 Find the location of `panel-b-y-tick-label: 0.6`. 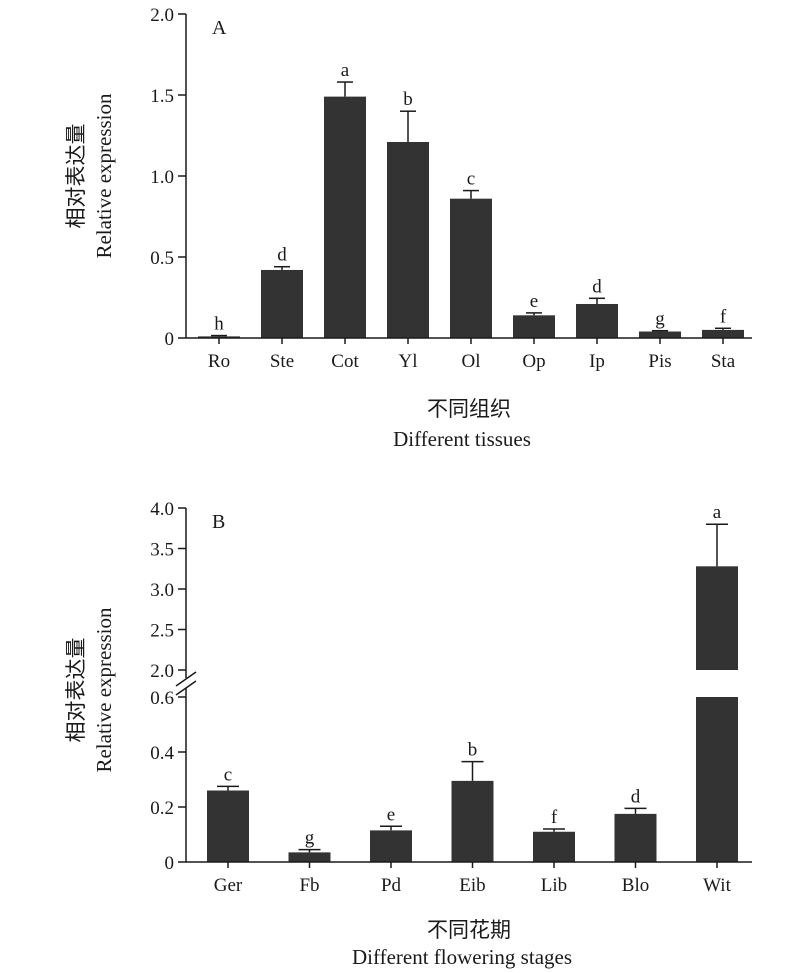

panel-b-y-tick-label: 0.6 is located at coordinates (162, 698).